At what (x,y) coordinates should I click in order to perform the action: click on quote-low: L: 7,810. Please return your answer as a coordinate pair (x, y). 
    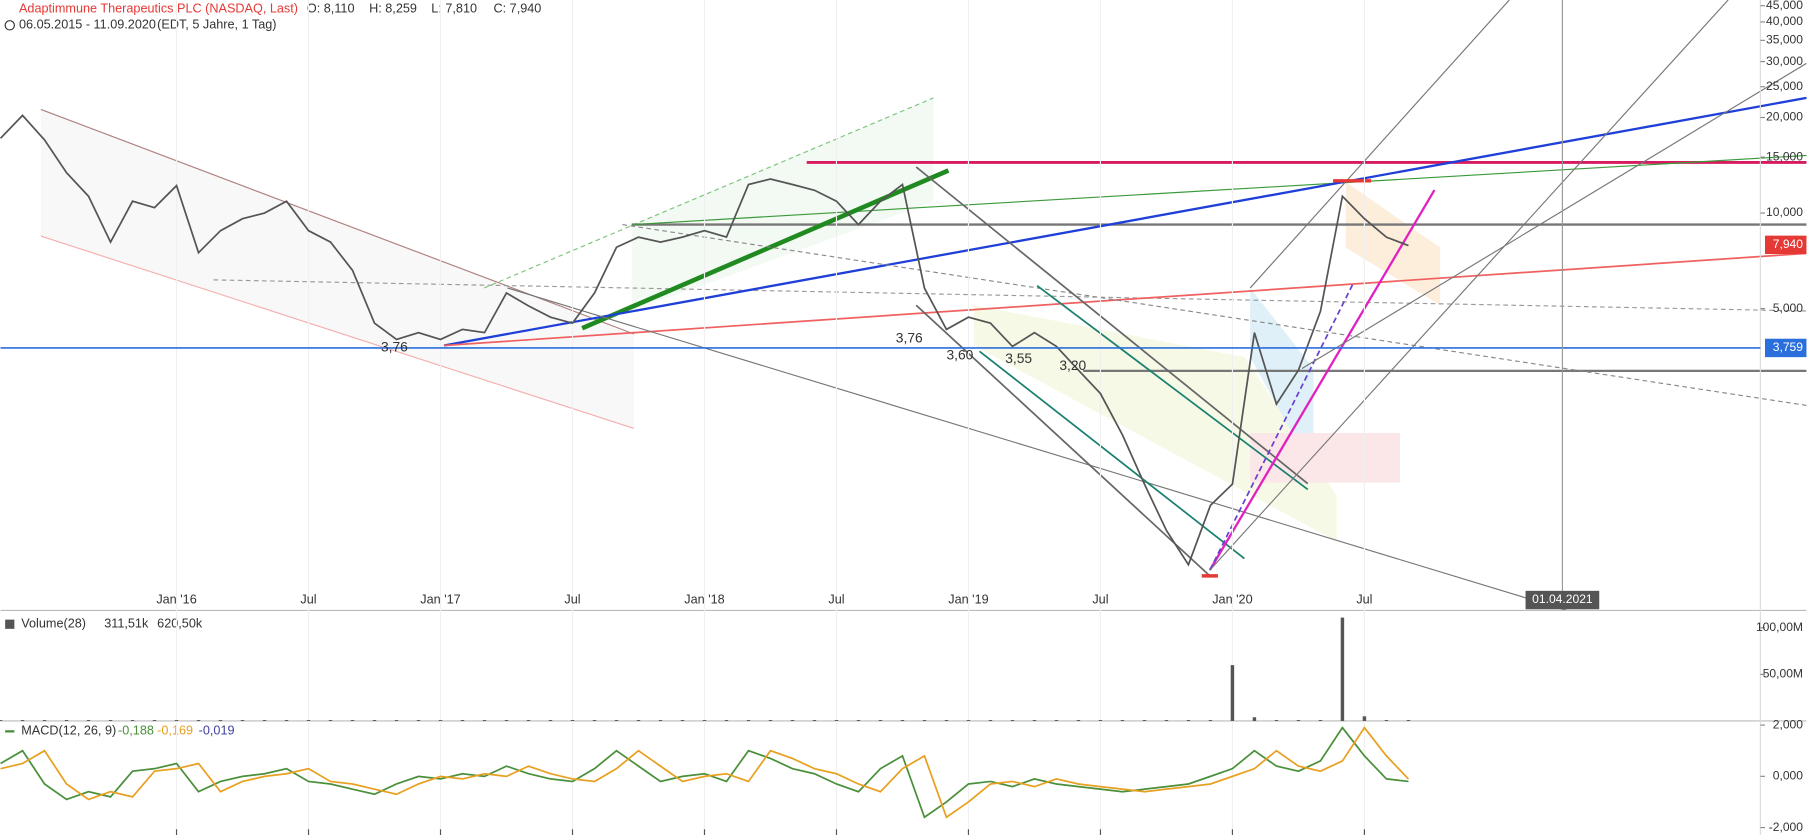
    Looking at the image, I should click on (454, 9).